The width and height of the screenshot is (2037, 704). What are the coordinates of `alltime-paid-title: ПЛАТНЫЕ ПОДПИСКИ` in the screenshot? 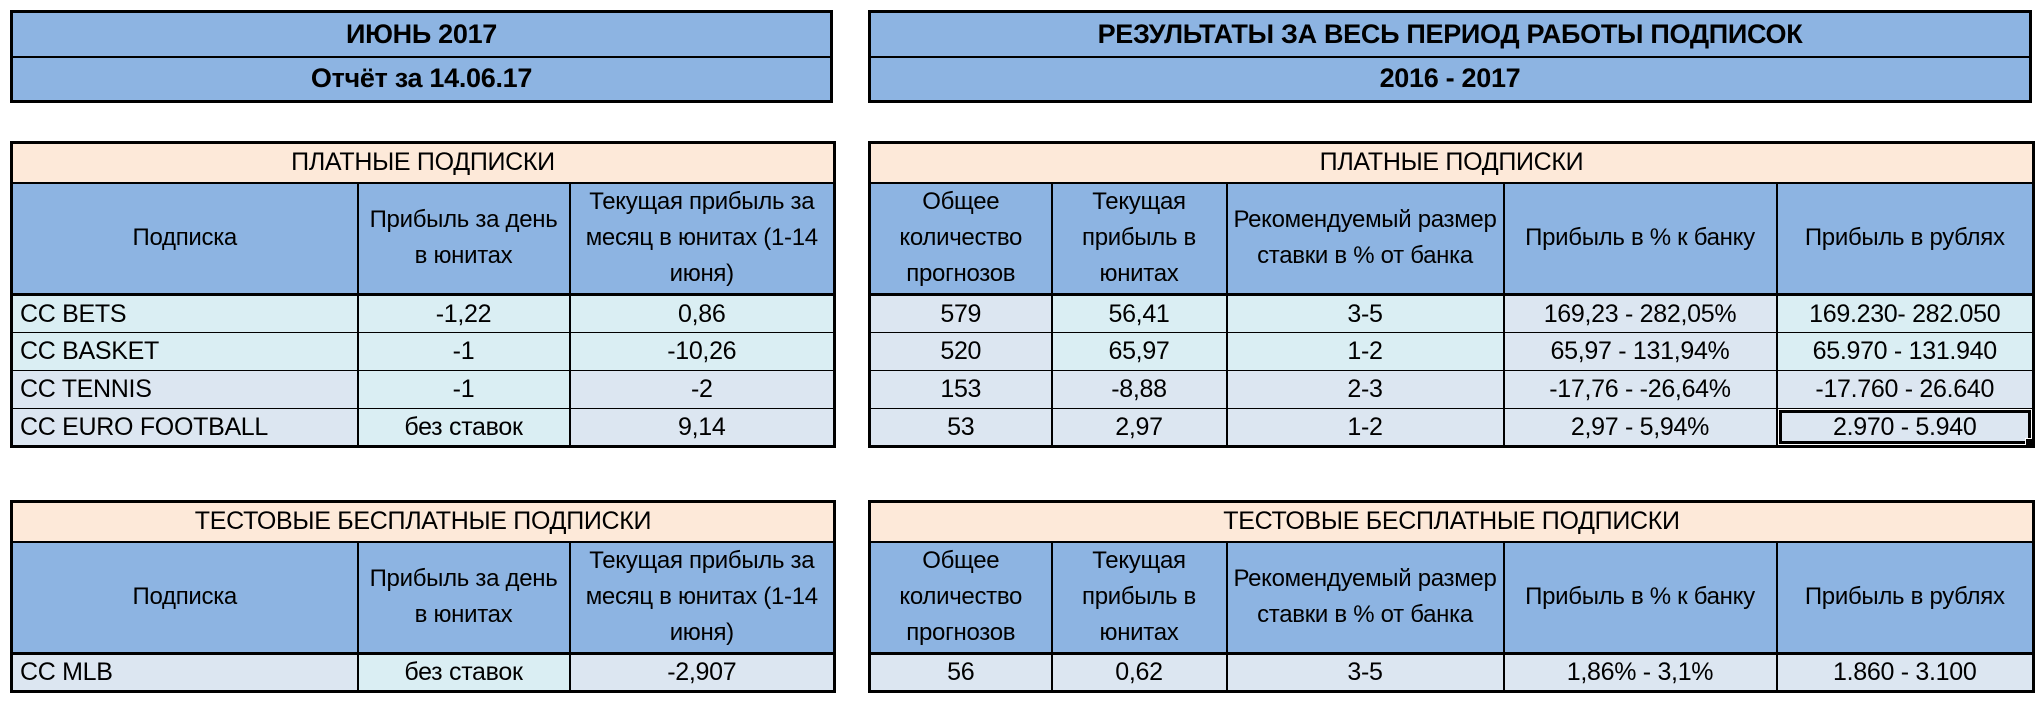 It's located at (1451, 162).